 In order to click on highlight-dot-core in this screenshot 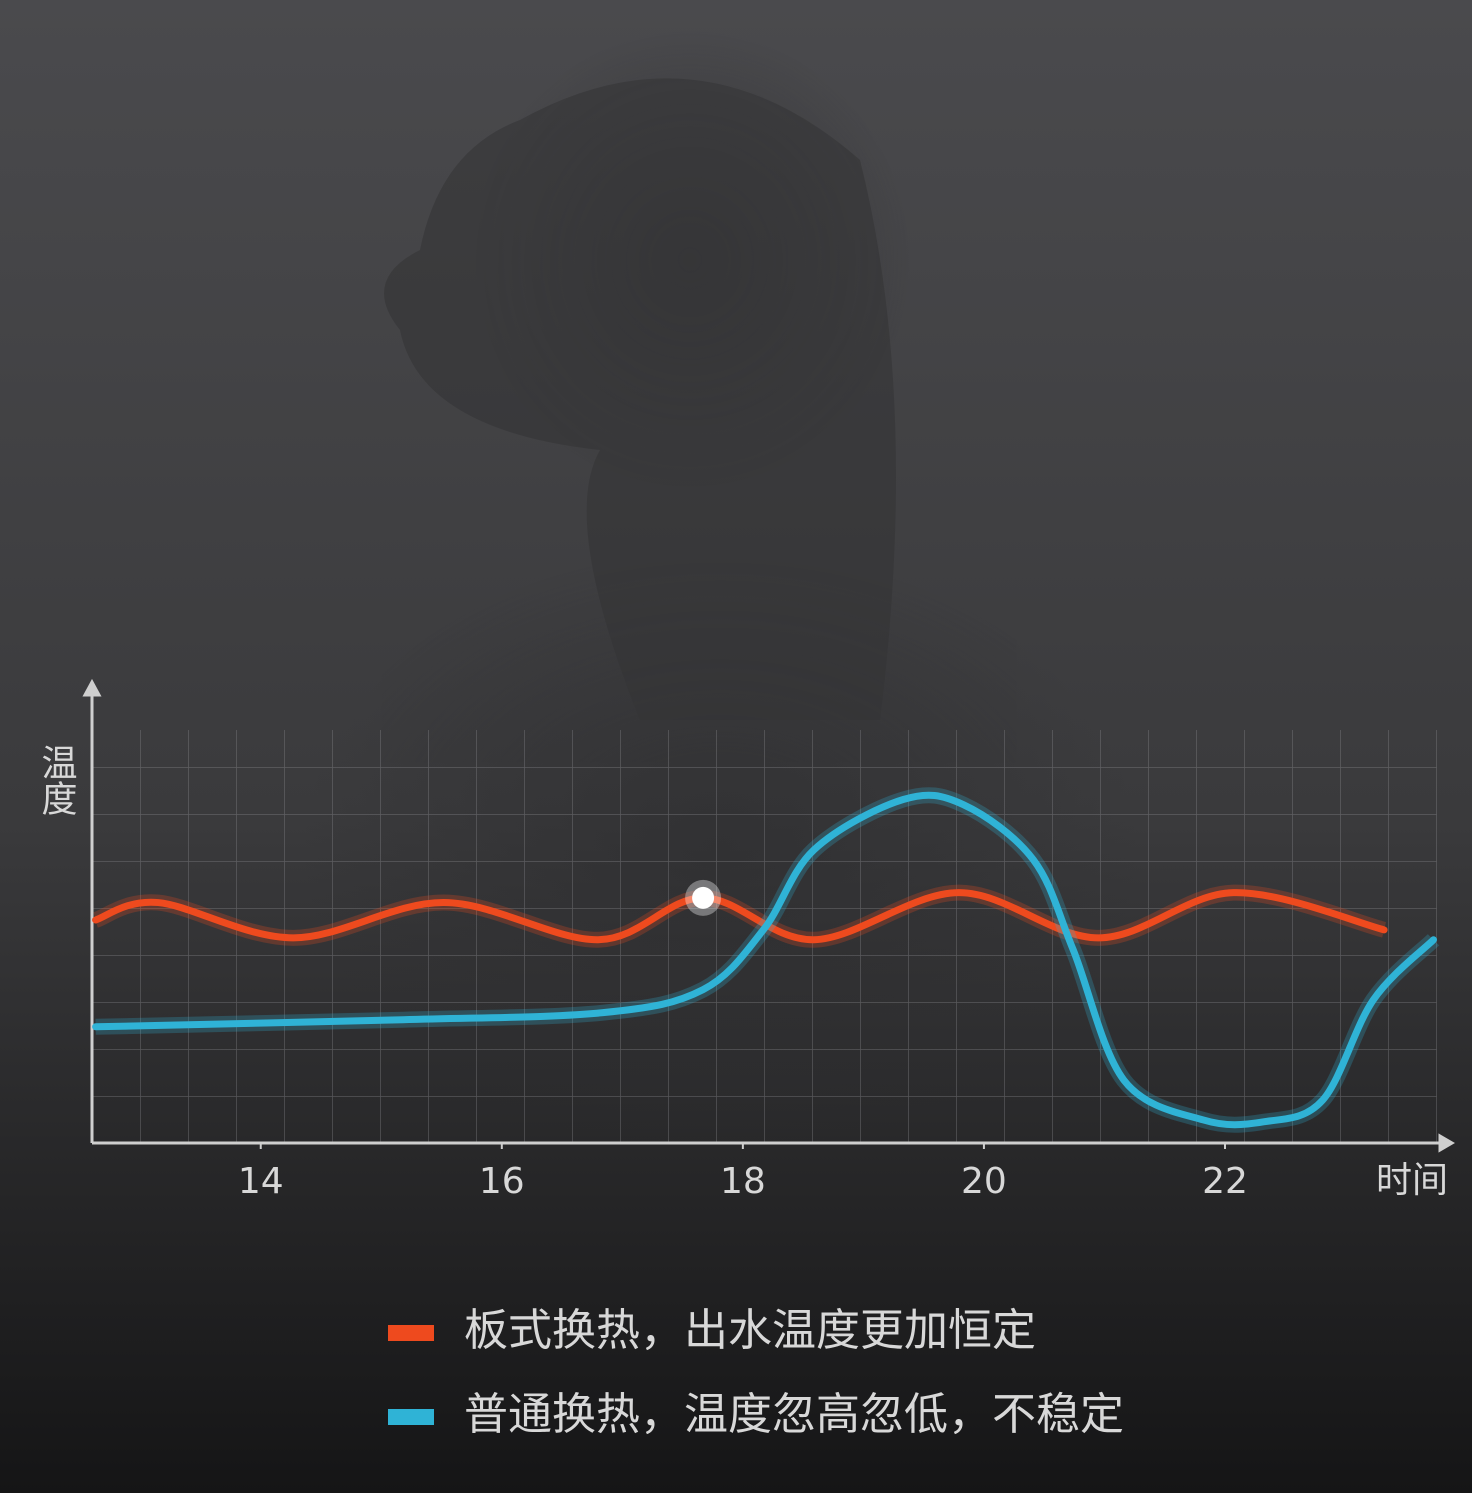, I will do `click(703, 897)`.